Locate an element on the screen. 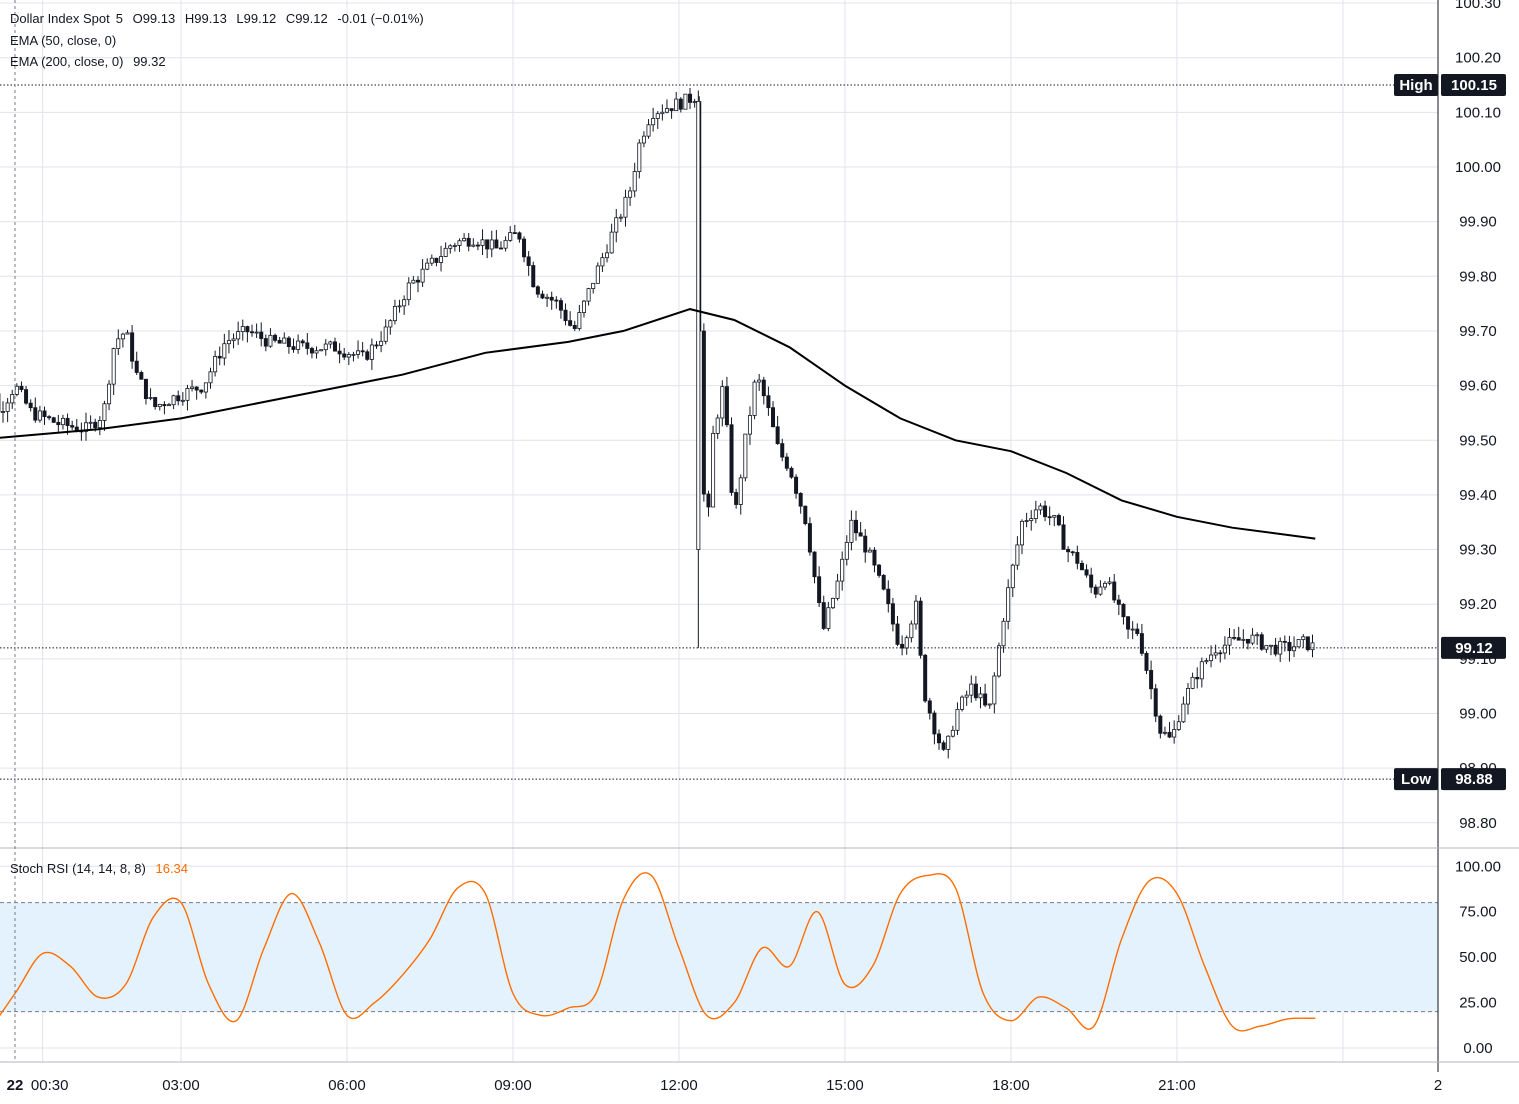 Image resolution: width=1519 pixels, height=1104 pixels. price-tick-label: 99.00 is located at coordinates (1478, 714).